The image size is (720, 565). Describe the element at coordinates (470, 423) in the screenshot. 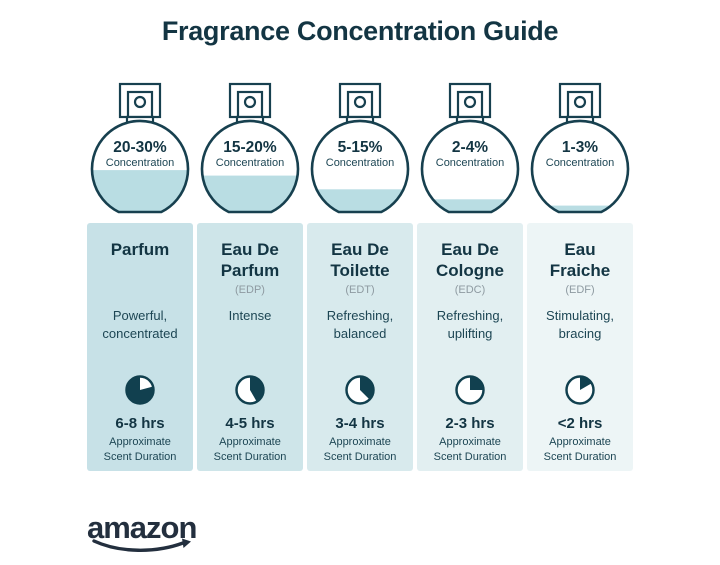

I see `scent-duration: 2-3 hrs` at that location.